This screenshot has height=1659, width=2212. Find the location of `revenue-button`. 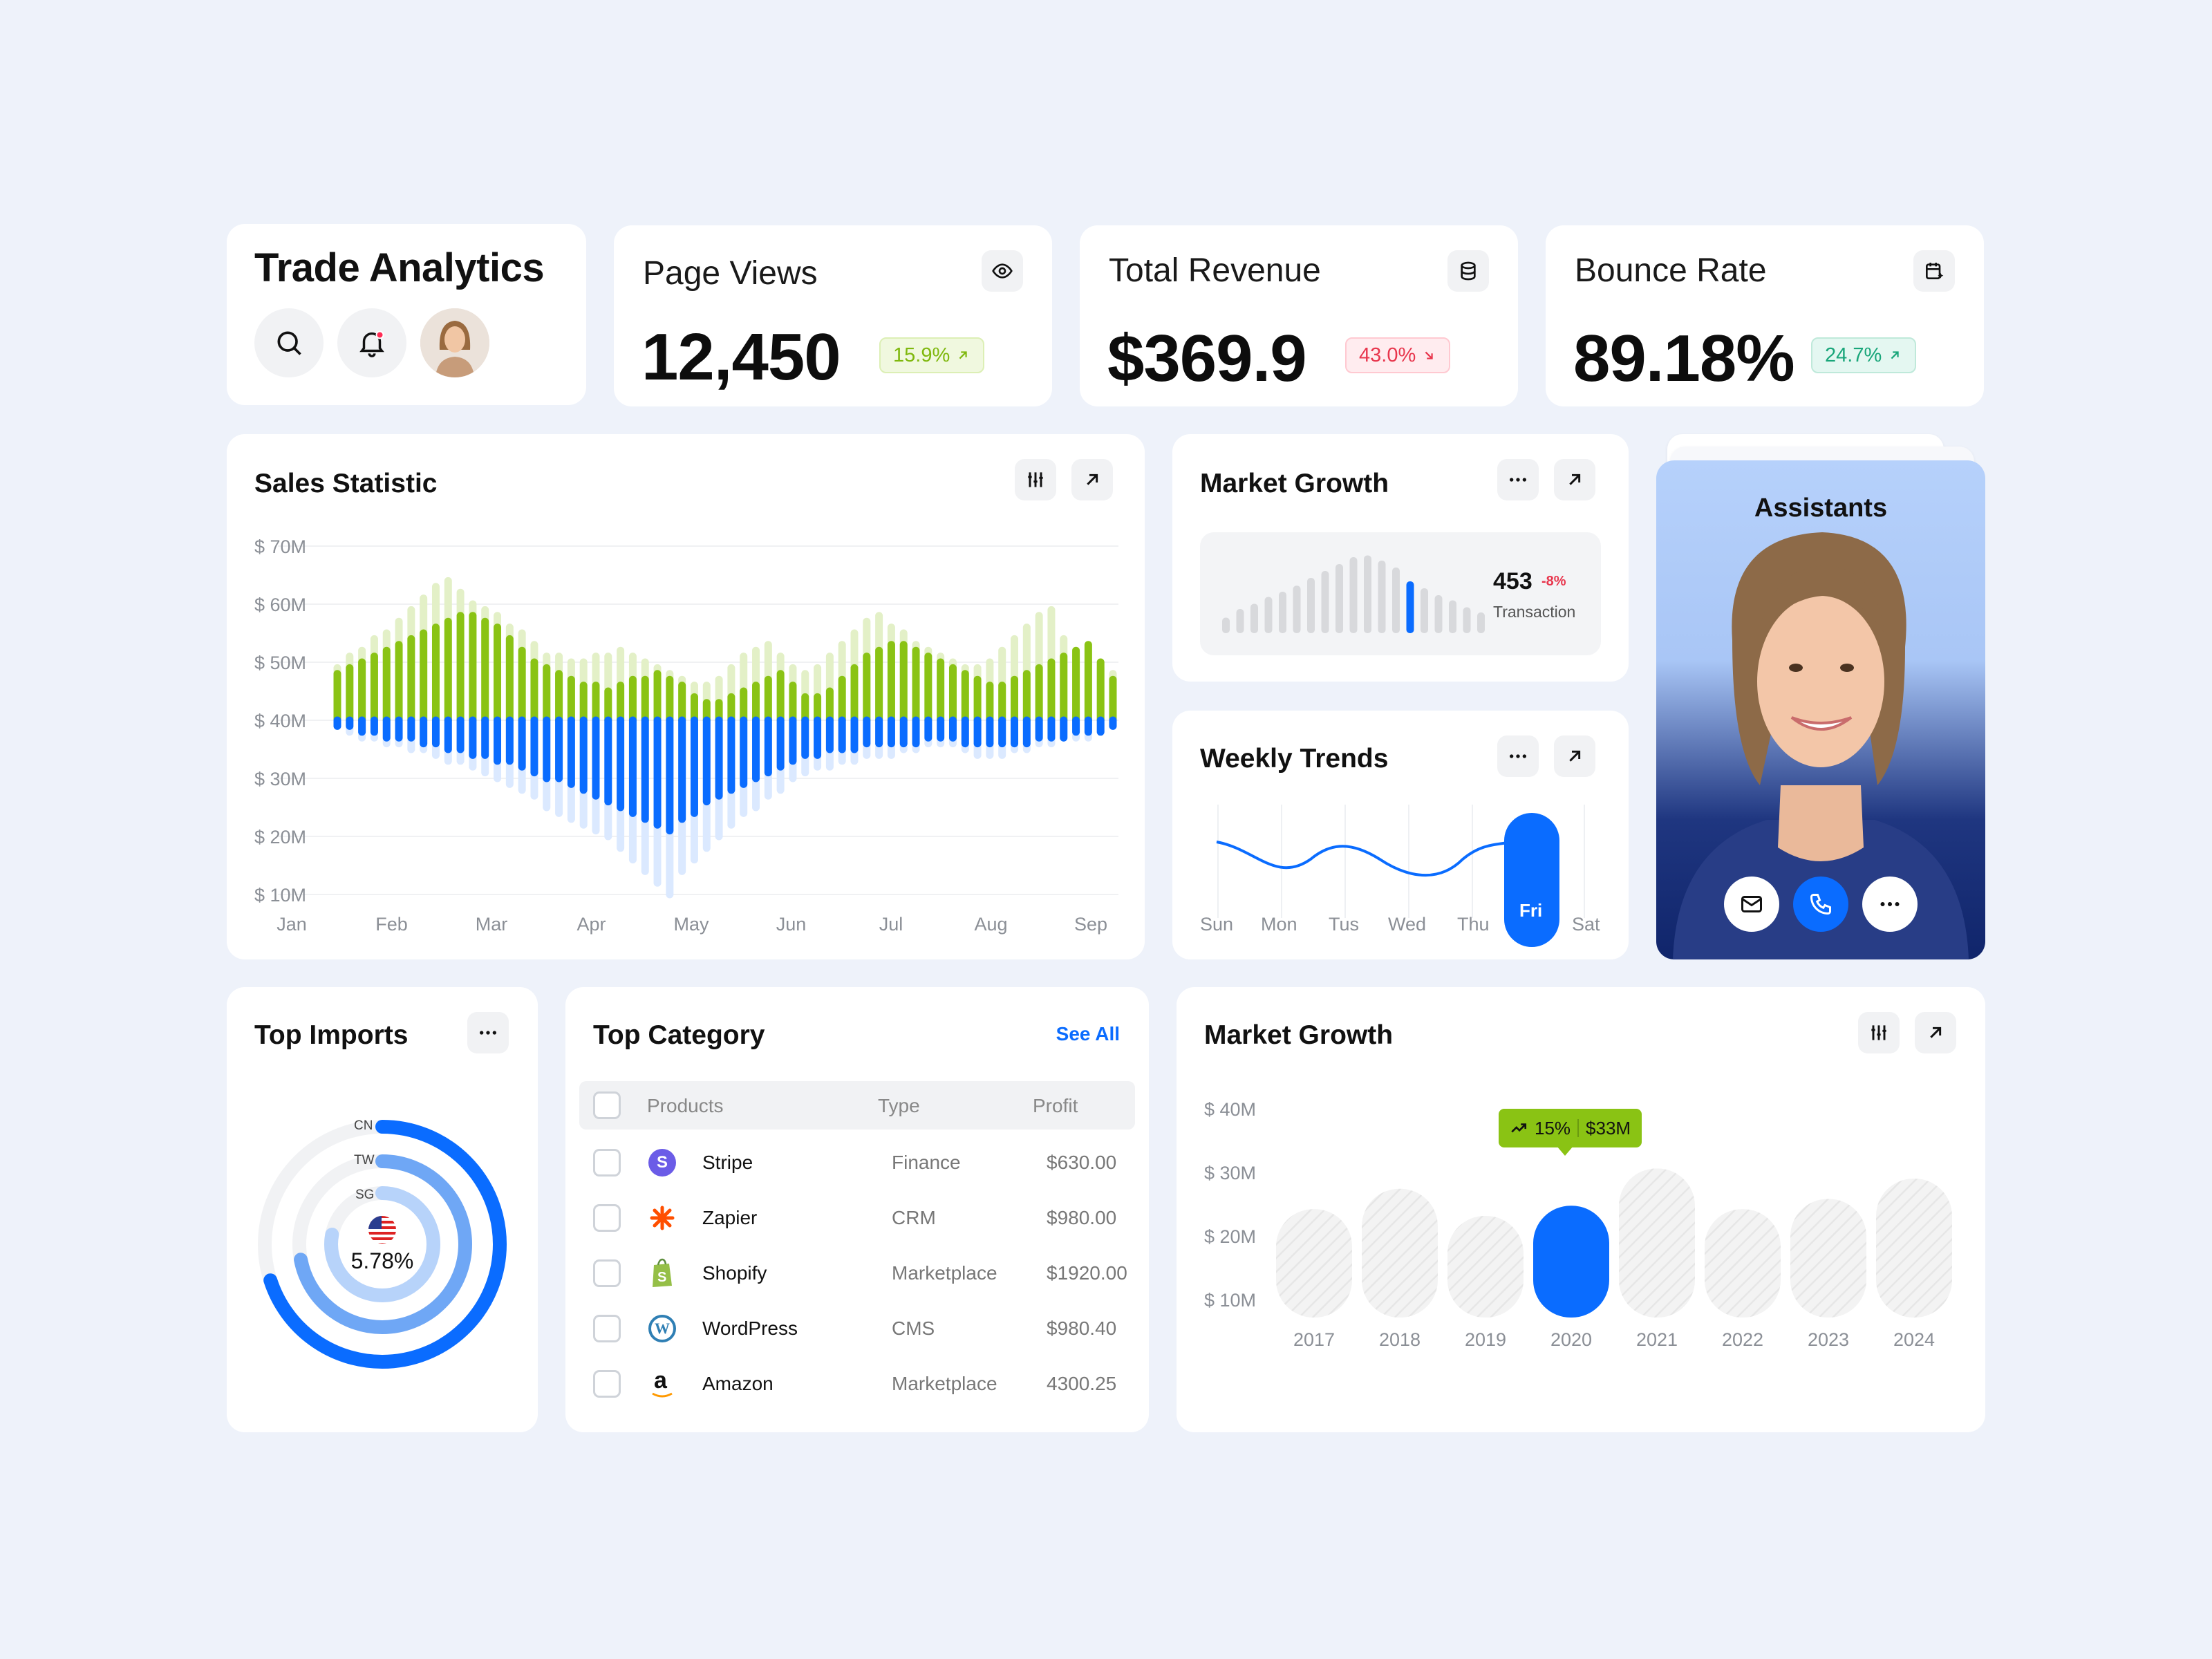

revenue-button is located at coordinates (1468, 271).